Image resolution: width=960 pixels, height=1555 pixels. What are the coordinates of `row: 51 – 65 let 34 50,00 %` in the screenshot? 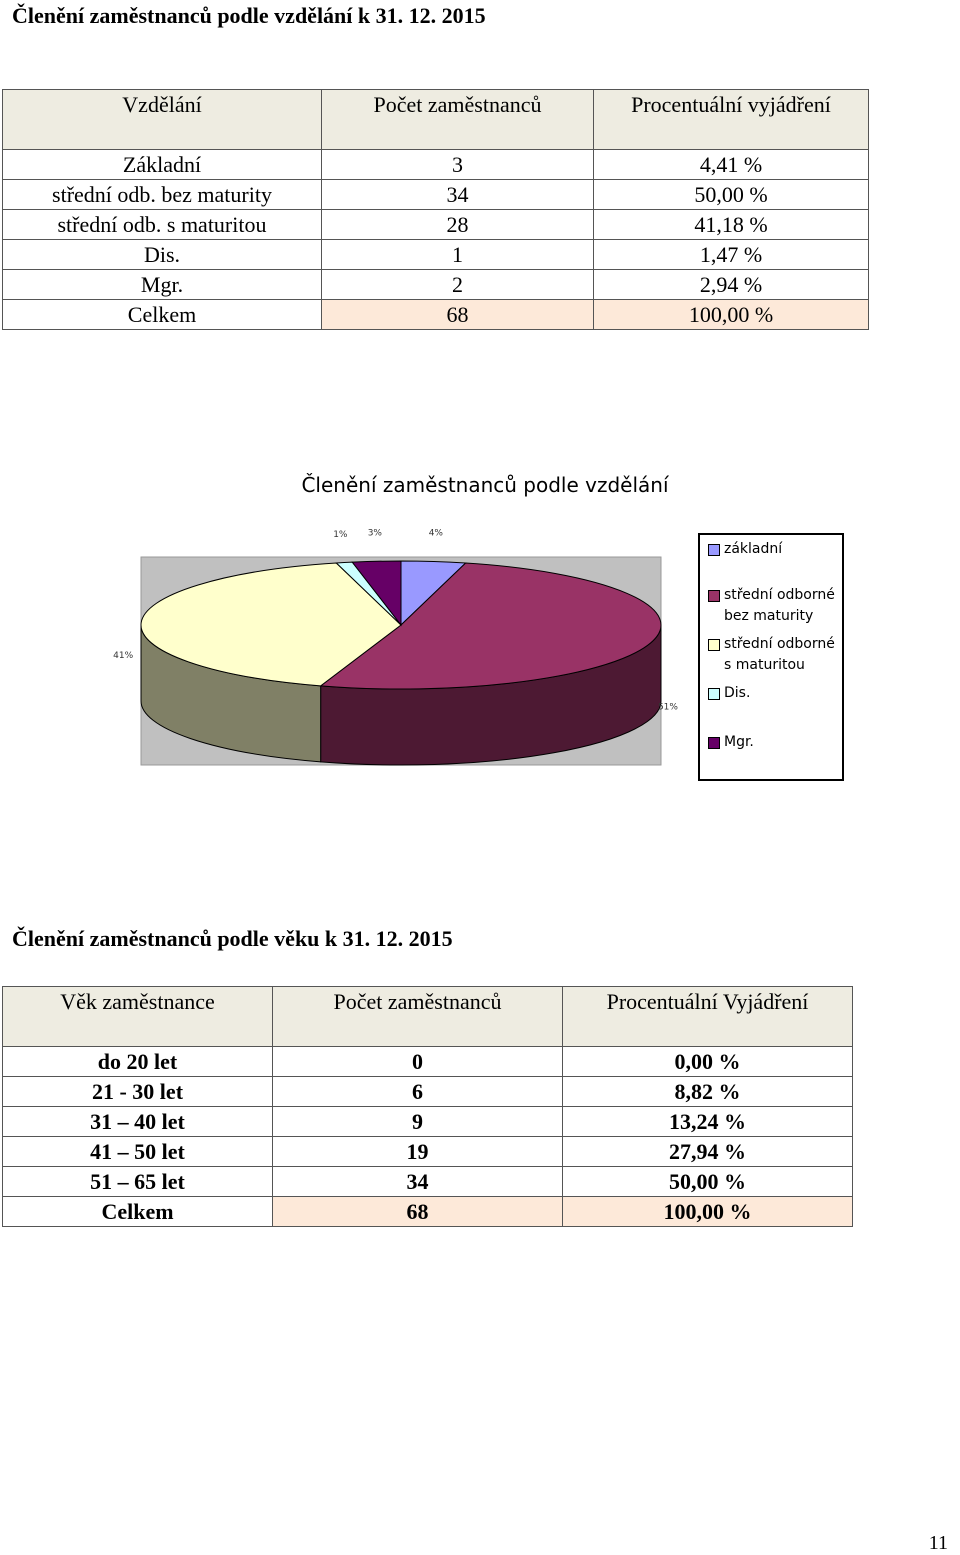 It's located at (427, 1181).